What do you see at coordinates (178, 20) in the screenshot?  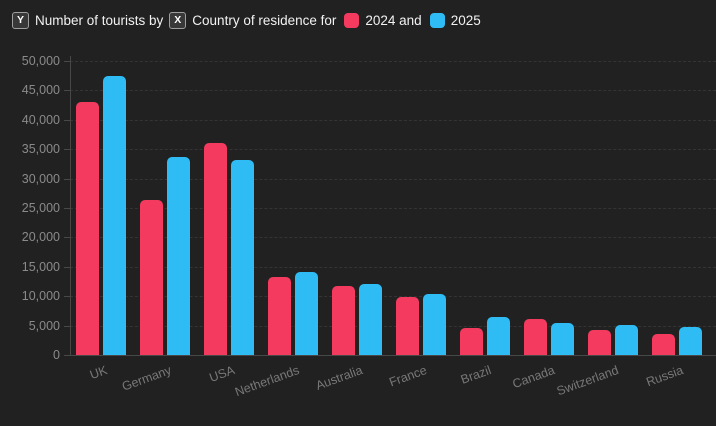 I see `x-axis-key-badge: X` at bounding box center [178, 20].